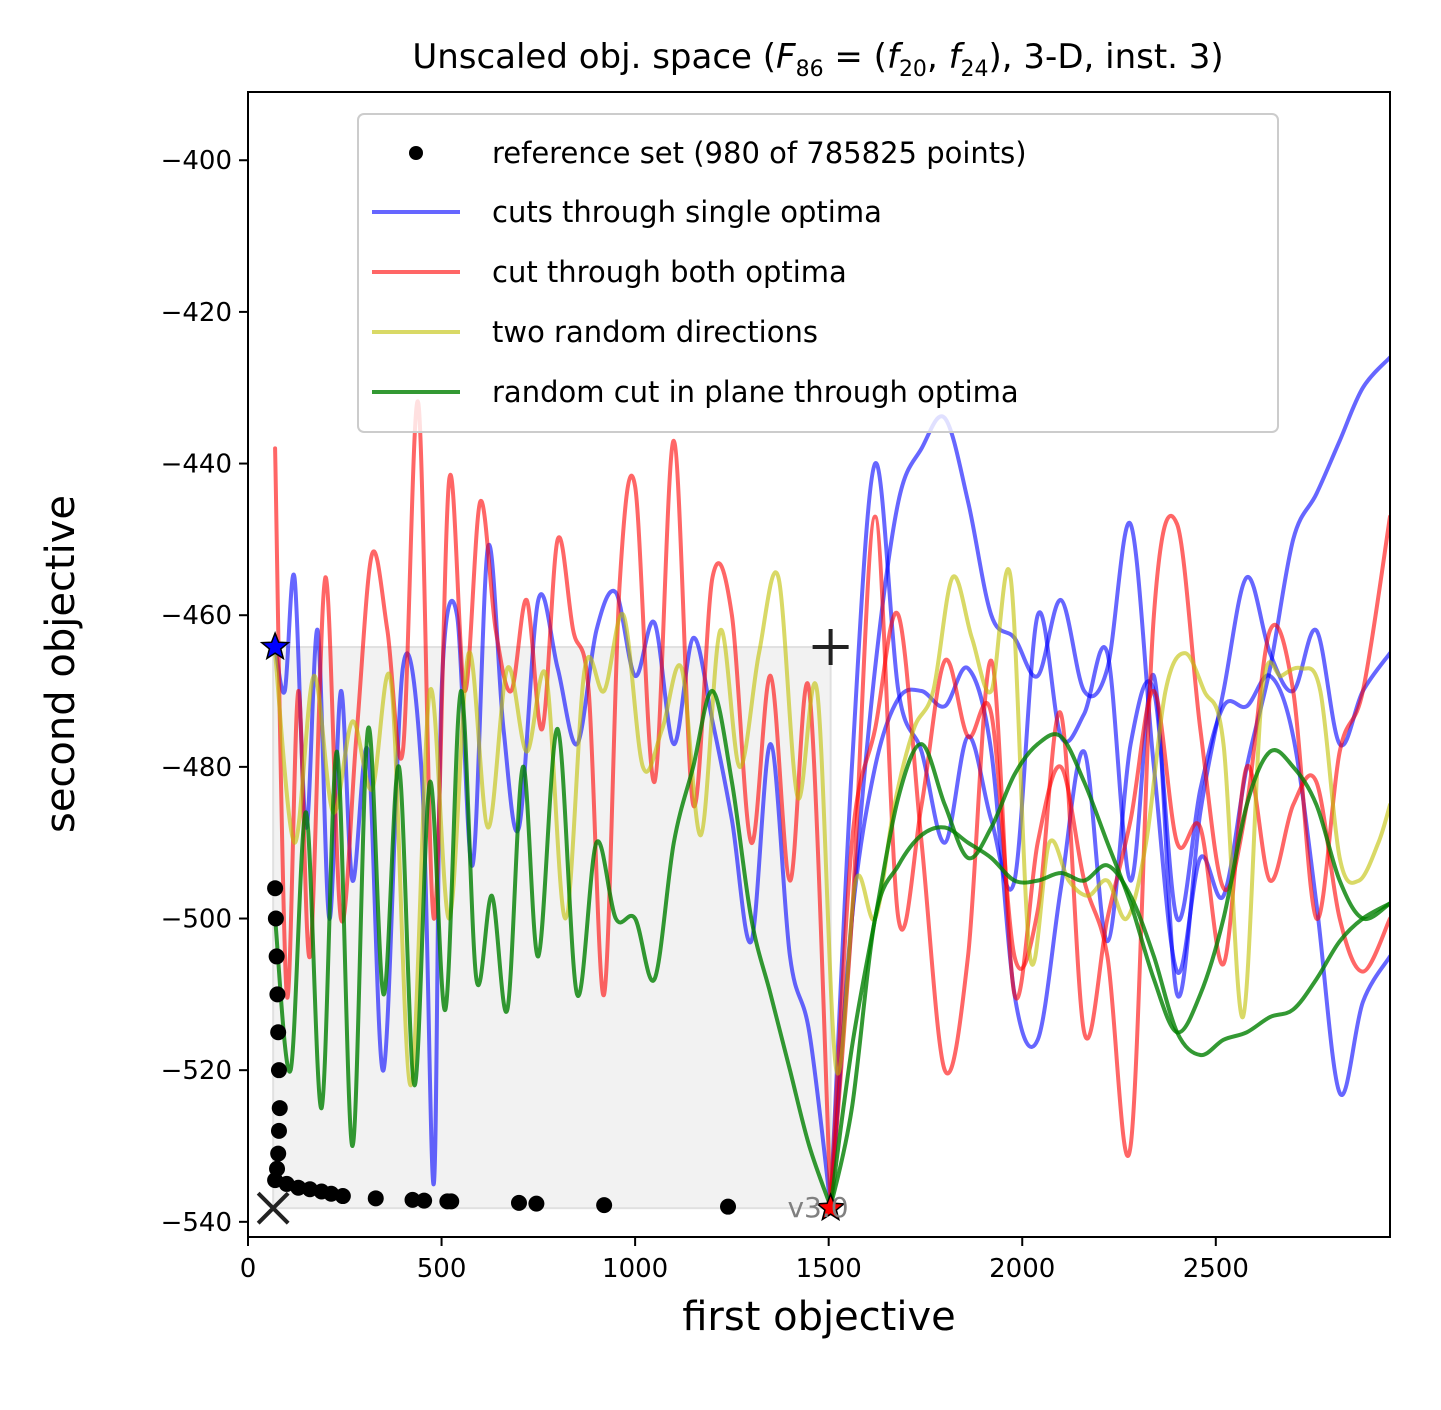 The height and width of the screenshot is (1410, 1441). Describe the element at coordinates (196, 1071) in the screenshot. I see `y-tick-label-1: −520` at that location.